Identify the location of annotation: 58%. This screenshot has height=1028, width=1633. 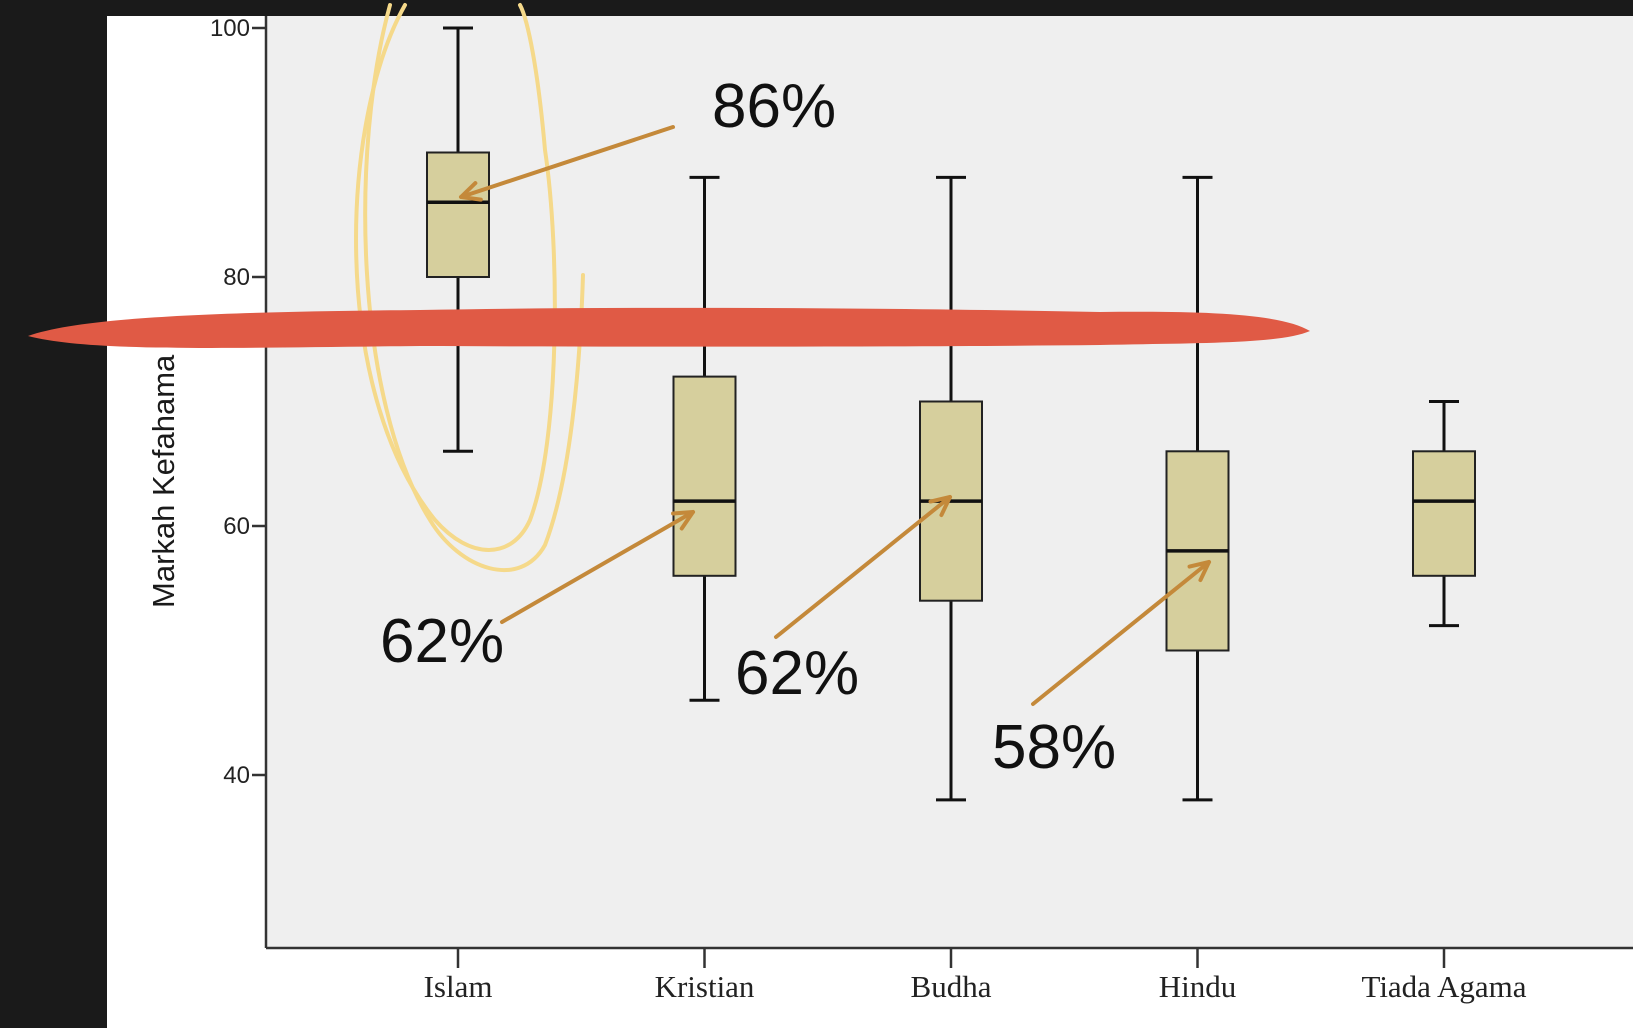
(1101, 671).